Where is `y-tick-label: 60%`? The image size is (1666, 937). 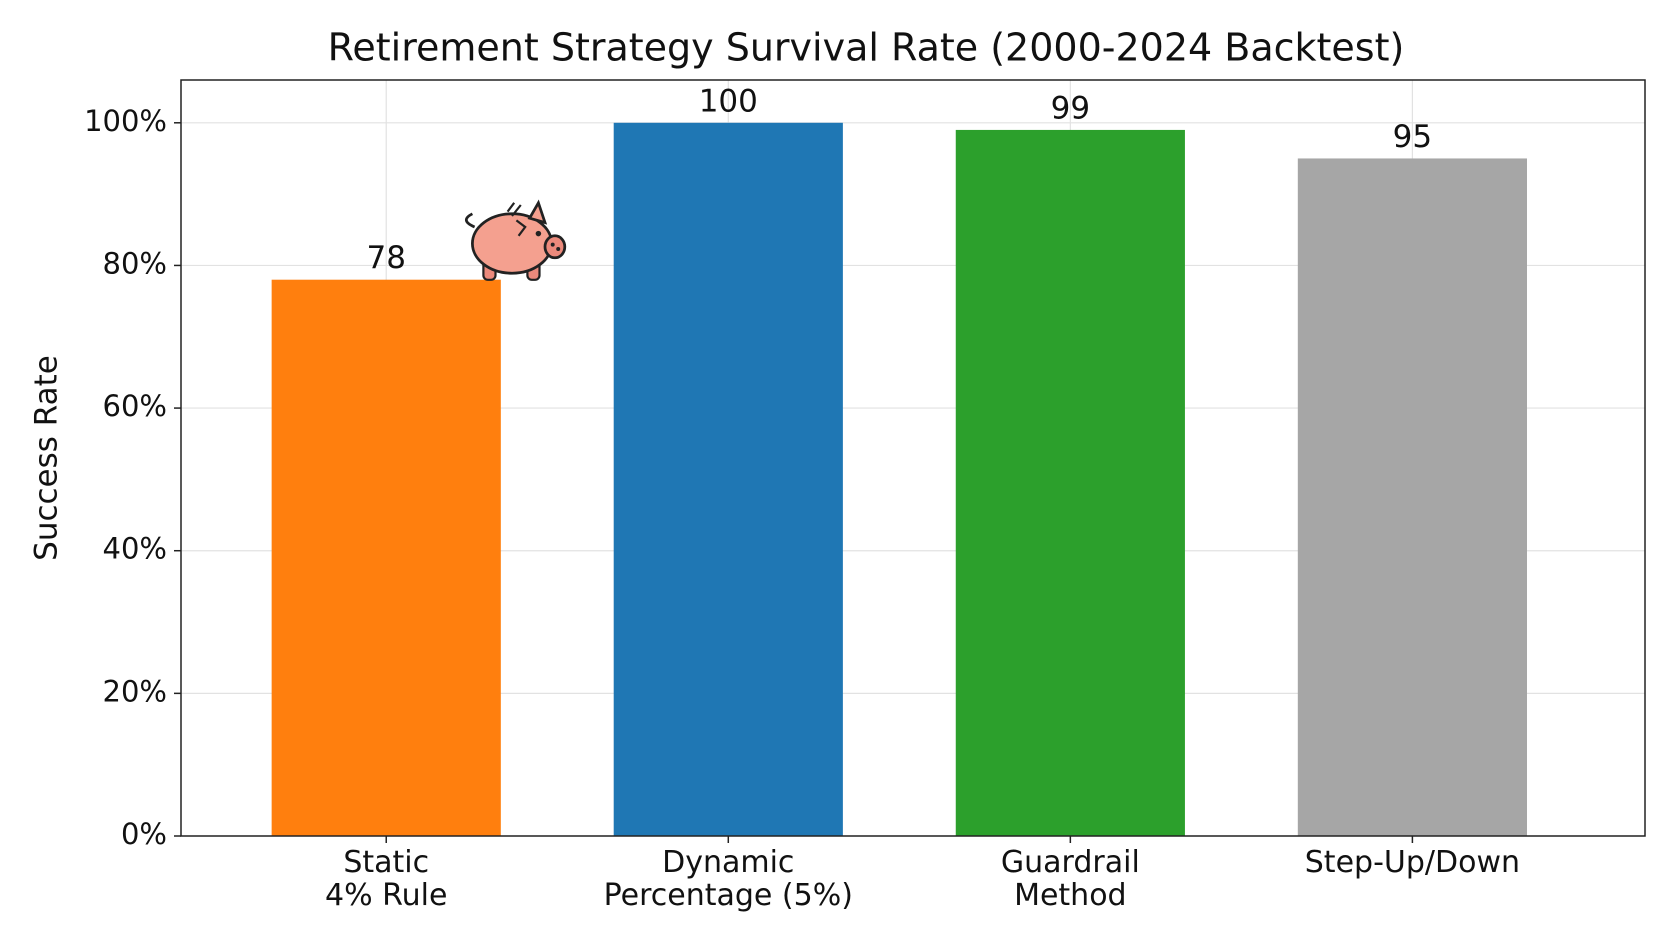 y-tick-label: 60% is located at coordinates (135, 406).